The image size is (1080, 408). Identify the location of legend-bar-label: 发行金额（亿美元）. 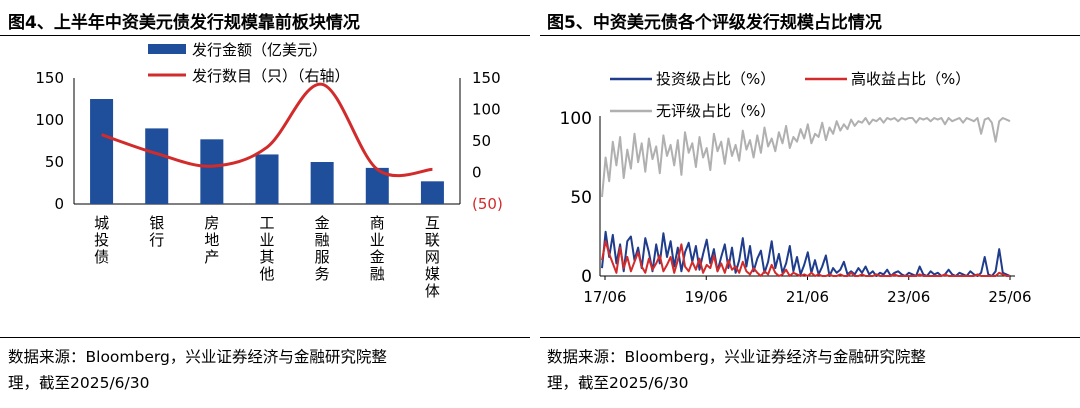
(259, 50).